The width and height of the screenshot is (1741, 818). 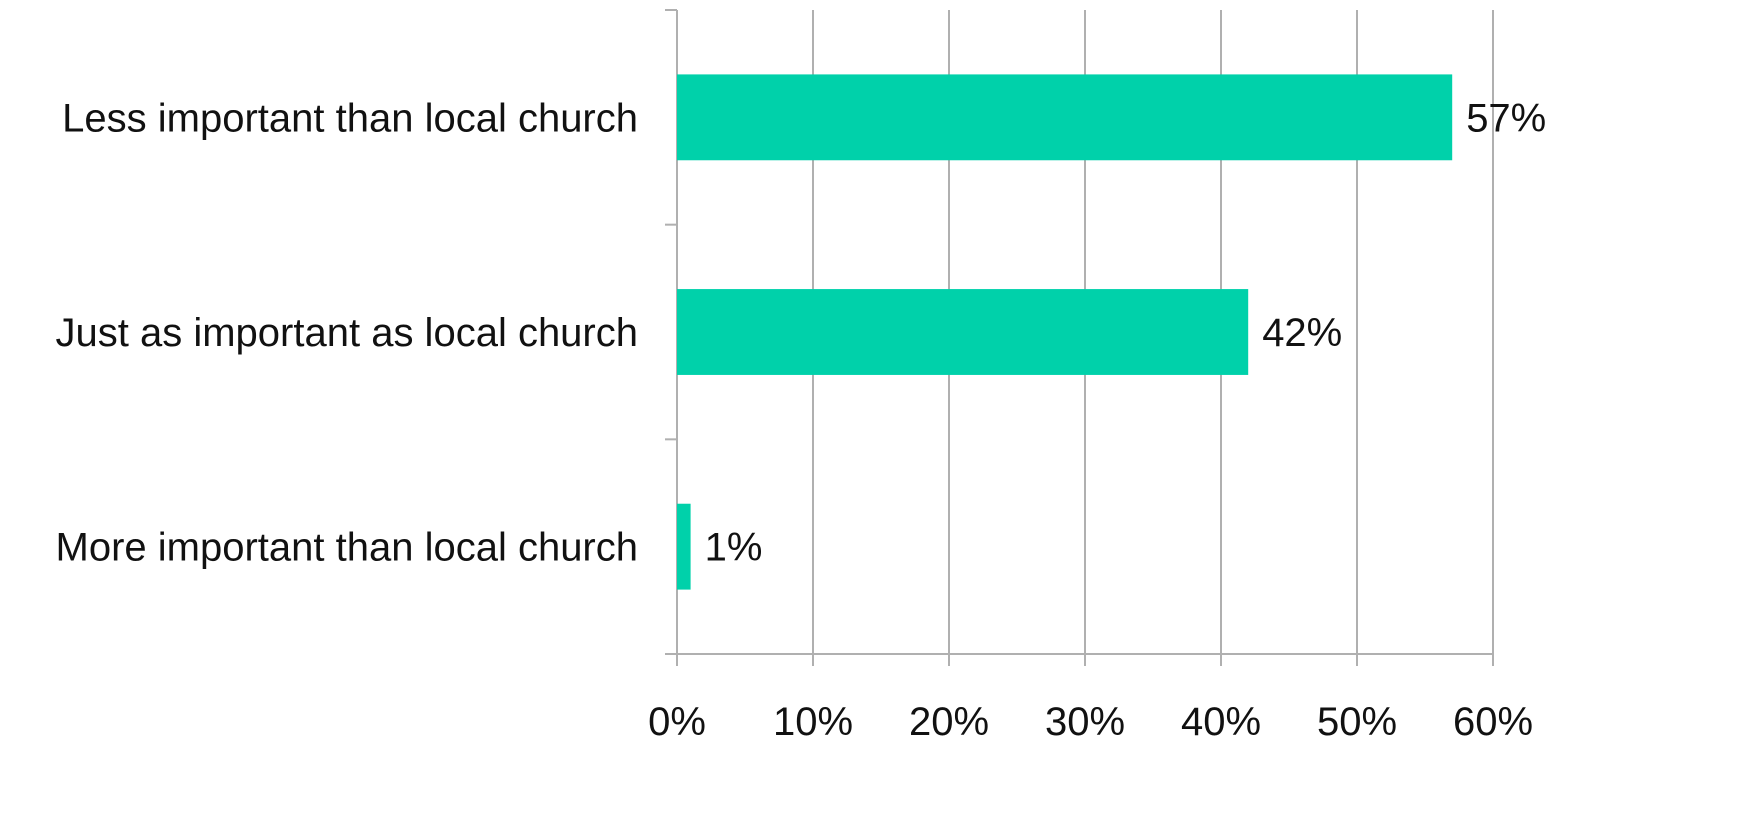 I want to click on category-label: Just as important as local church, so click(x=347, y=333).